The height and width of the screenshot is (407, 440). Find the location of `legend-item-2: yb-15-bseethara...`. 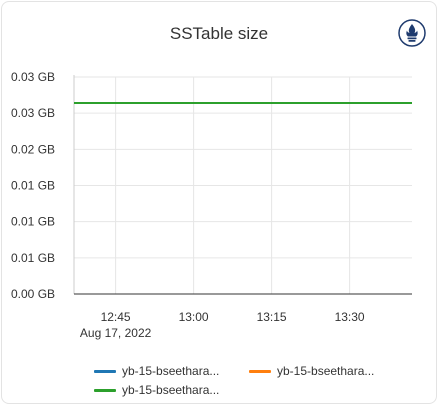

legend-item-2: yb-15-bseethara... is located at coordinates (311, 371).